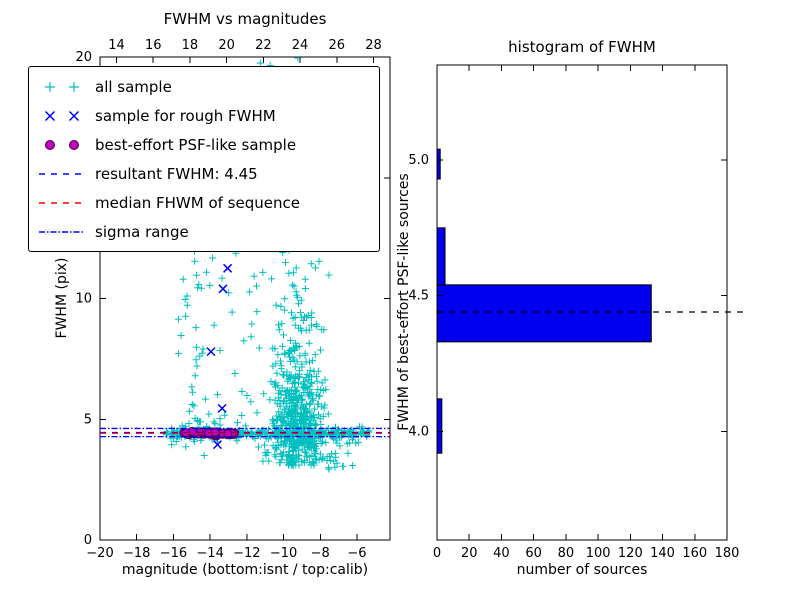  Describe the element at coordinates (185, 115) in the screenshot. I see `legend-item-label: sample for rough FWHM` at that location.